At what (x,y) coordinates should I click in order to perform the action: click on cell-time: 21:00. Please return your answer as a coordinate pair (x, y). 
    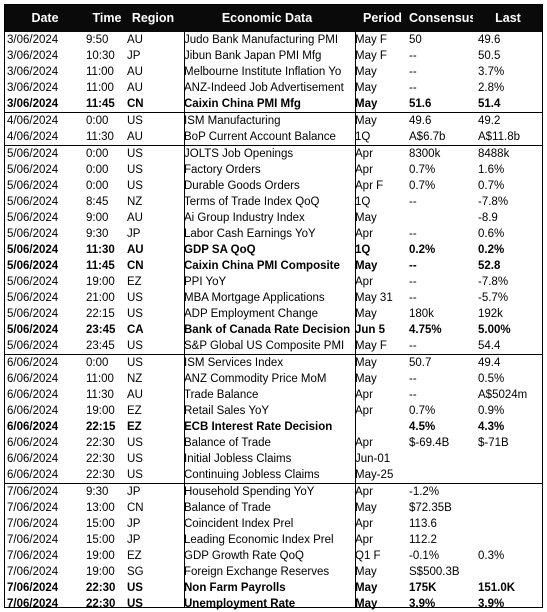
    Looking at the image, I should click on (100, 298).